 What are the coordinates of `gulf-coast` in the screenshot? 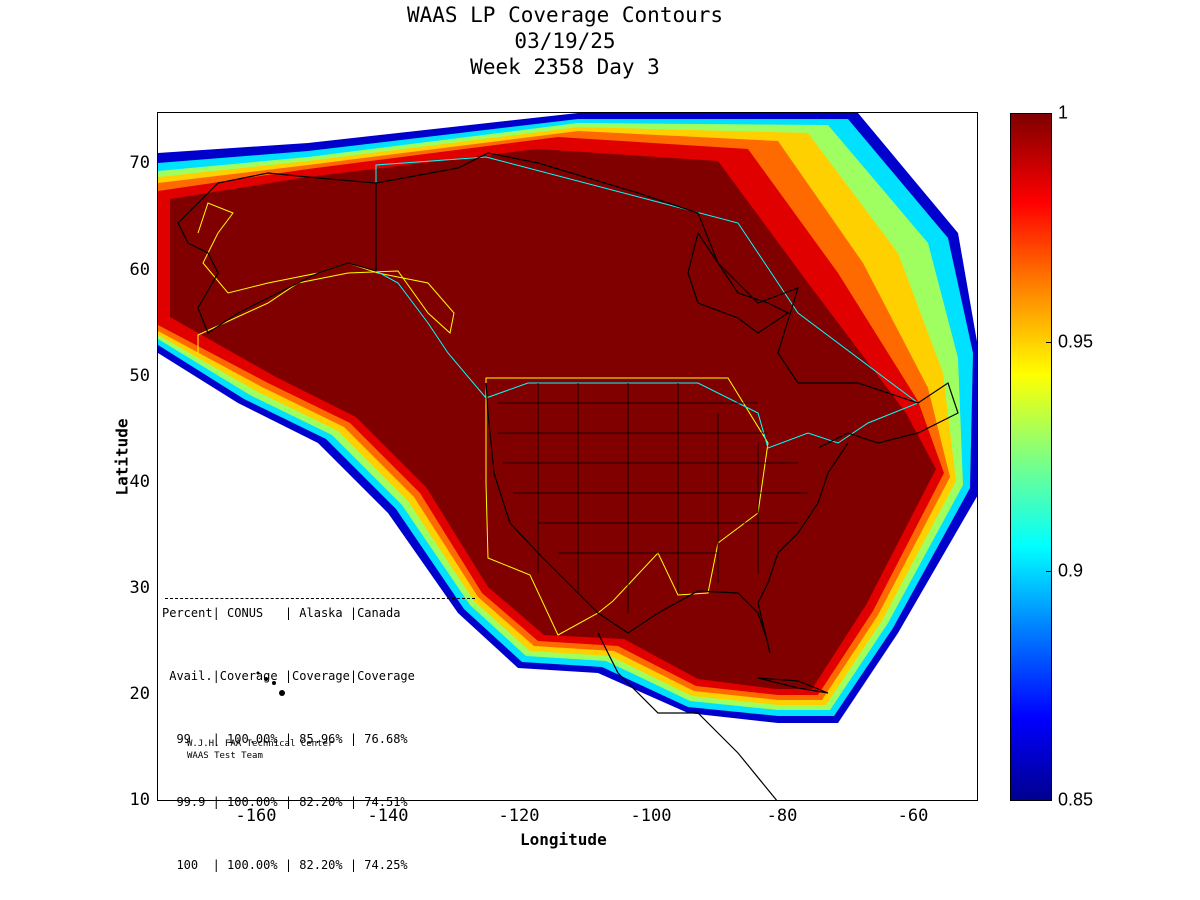 It's located at (698, 617).